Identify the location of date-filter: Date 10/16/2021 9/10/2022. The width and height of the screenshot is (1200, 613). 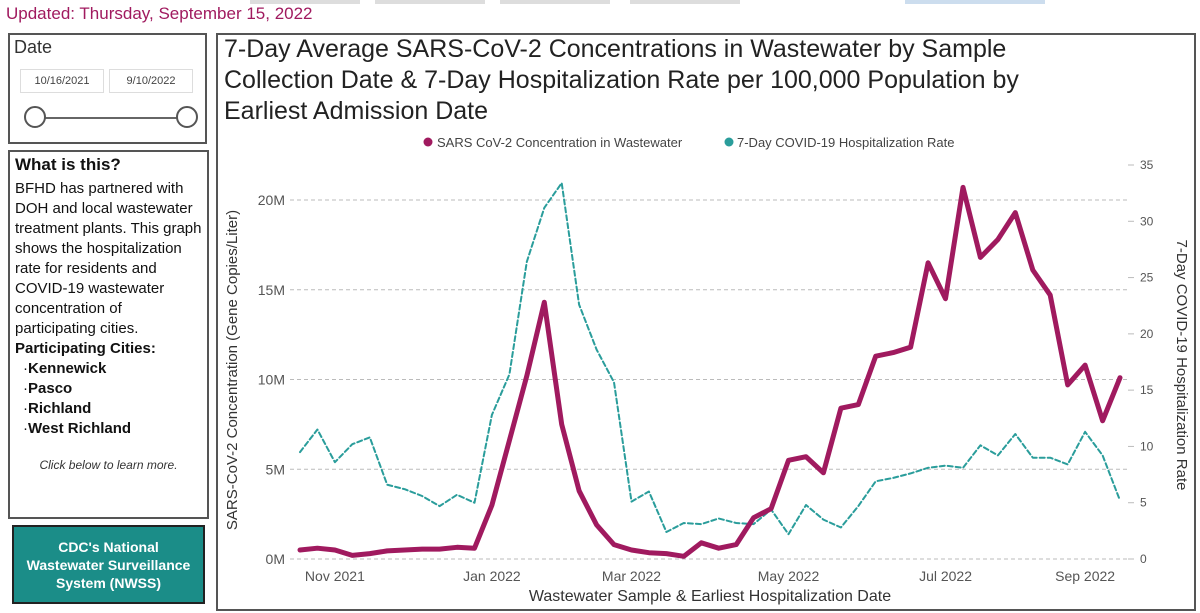
(107, 88).